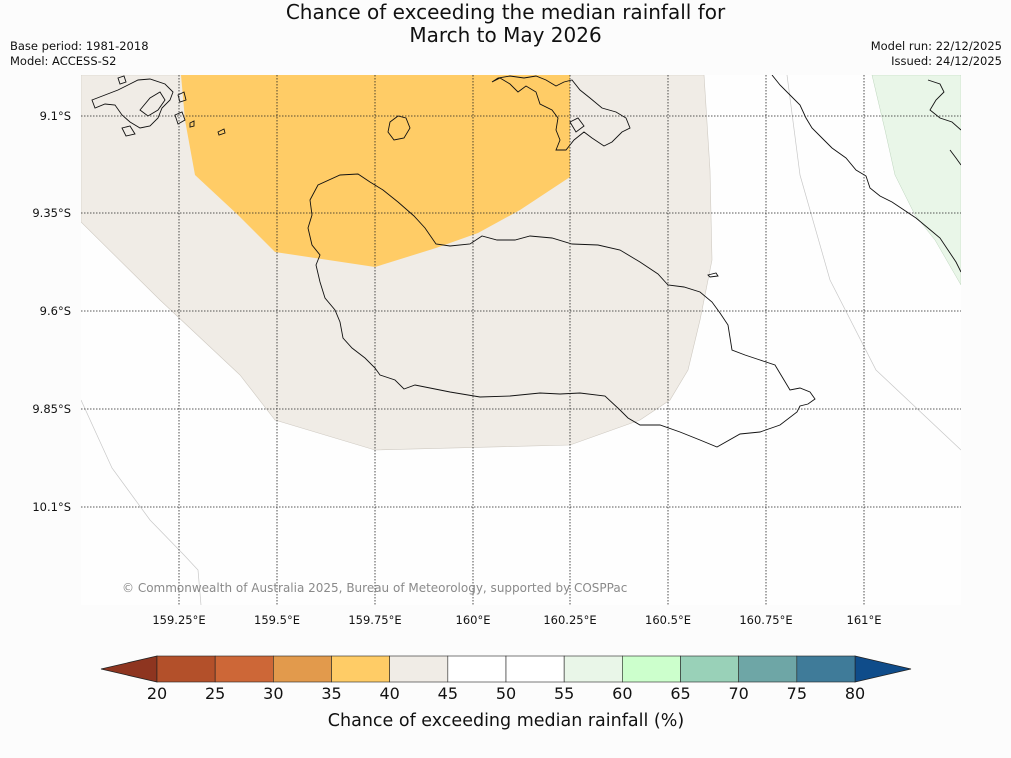 This screenshot has width=1011, height=758. I want to click on colorbar-under-triangle, so click(129, 669).